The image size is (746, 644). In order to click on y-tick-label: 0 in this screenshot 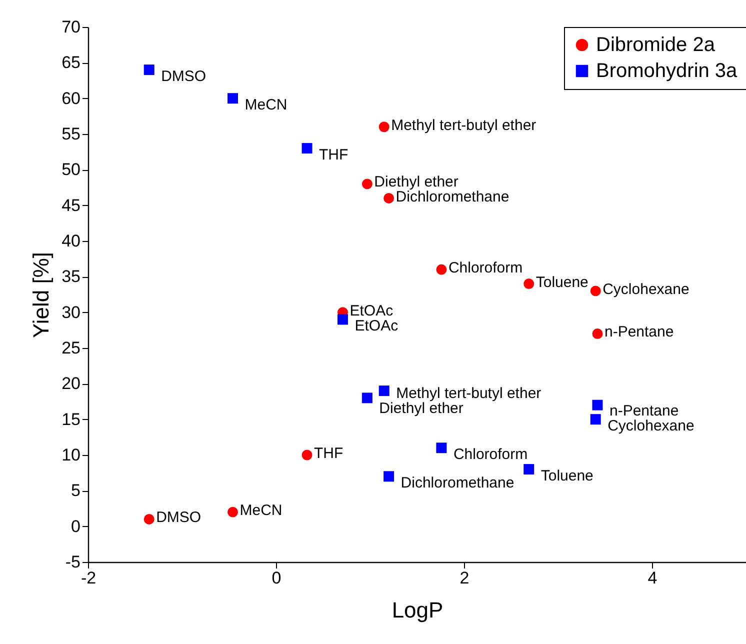, I will do `click(75, 526)`.